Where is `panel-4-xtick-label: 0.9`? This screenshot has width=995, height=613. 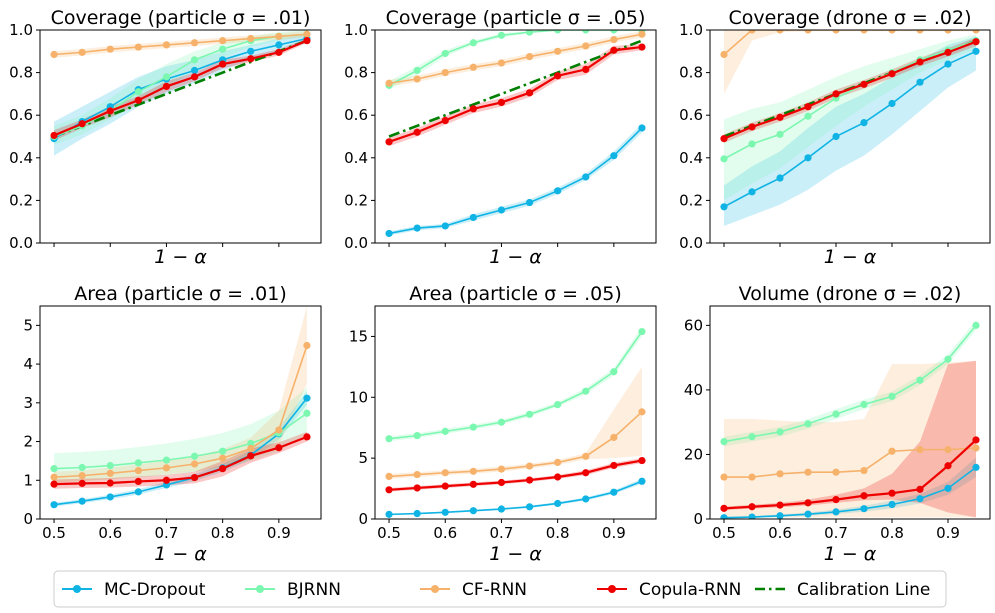
panel-4-xtick-label: 0.9 is located at coordinates (279, 533).